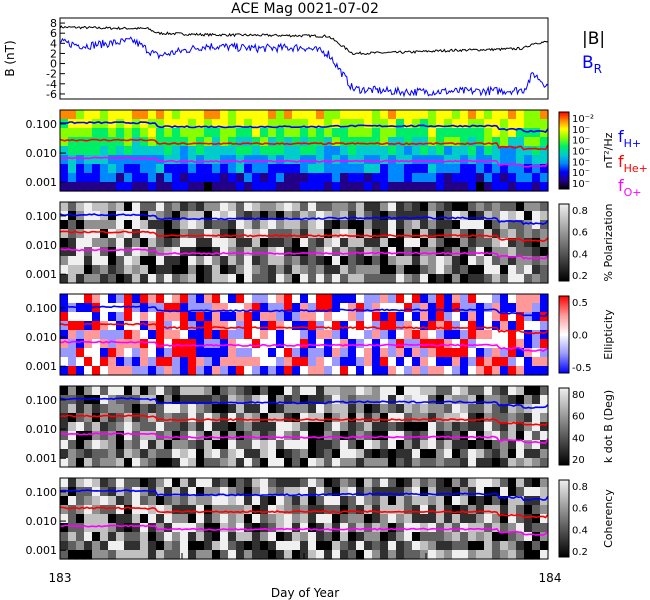 The height and width of the screenshot is (600, 650). I want to click on freq-y-tick-label: 0.001, so click(42, 366).